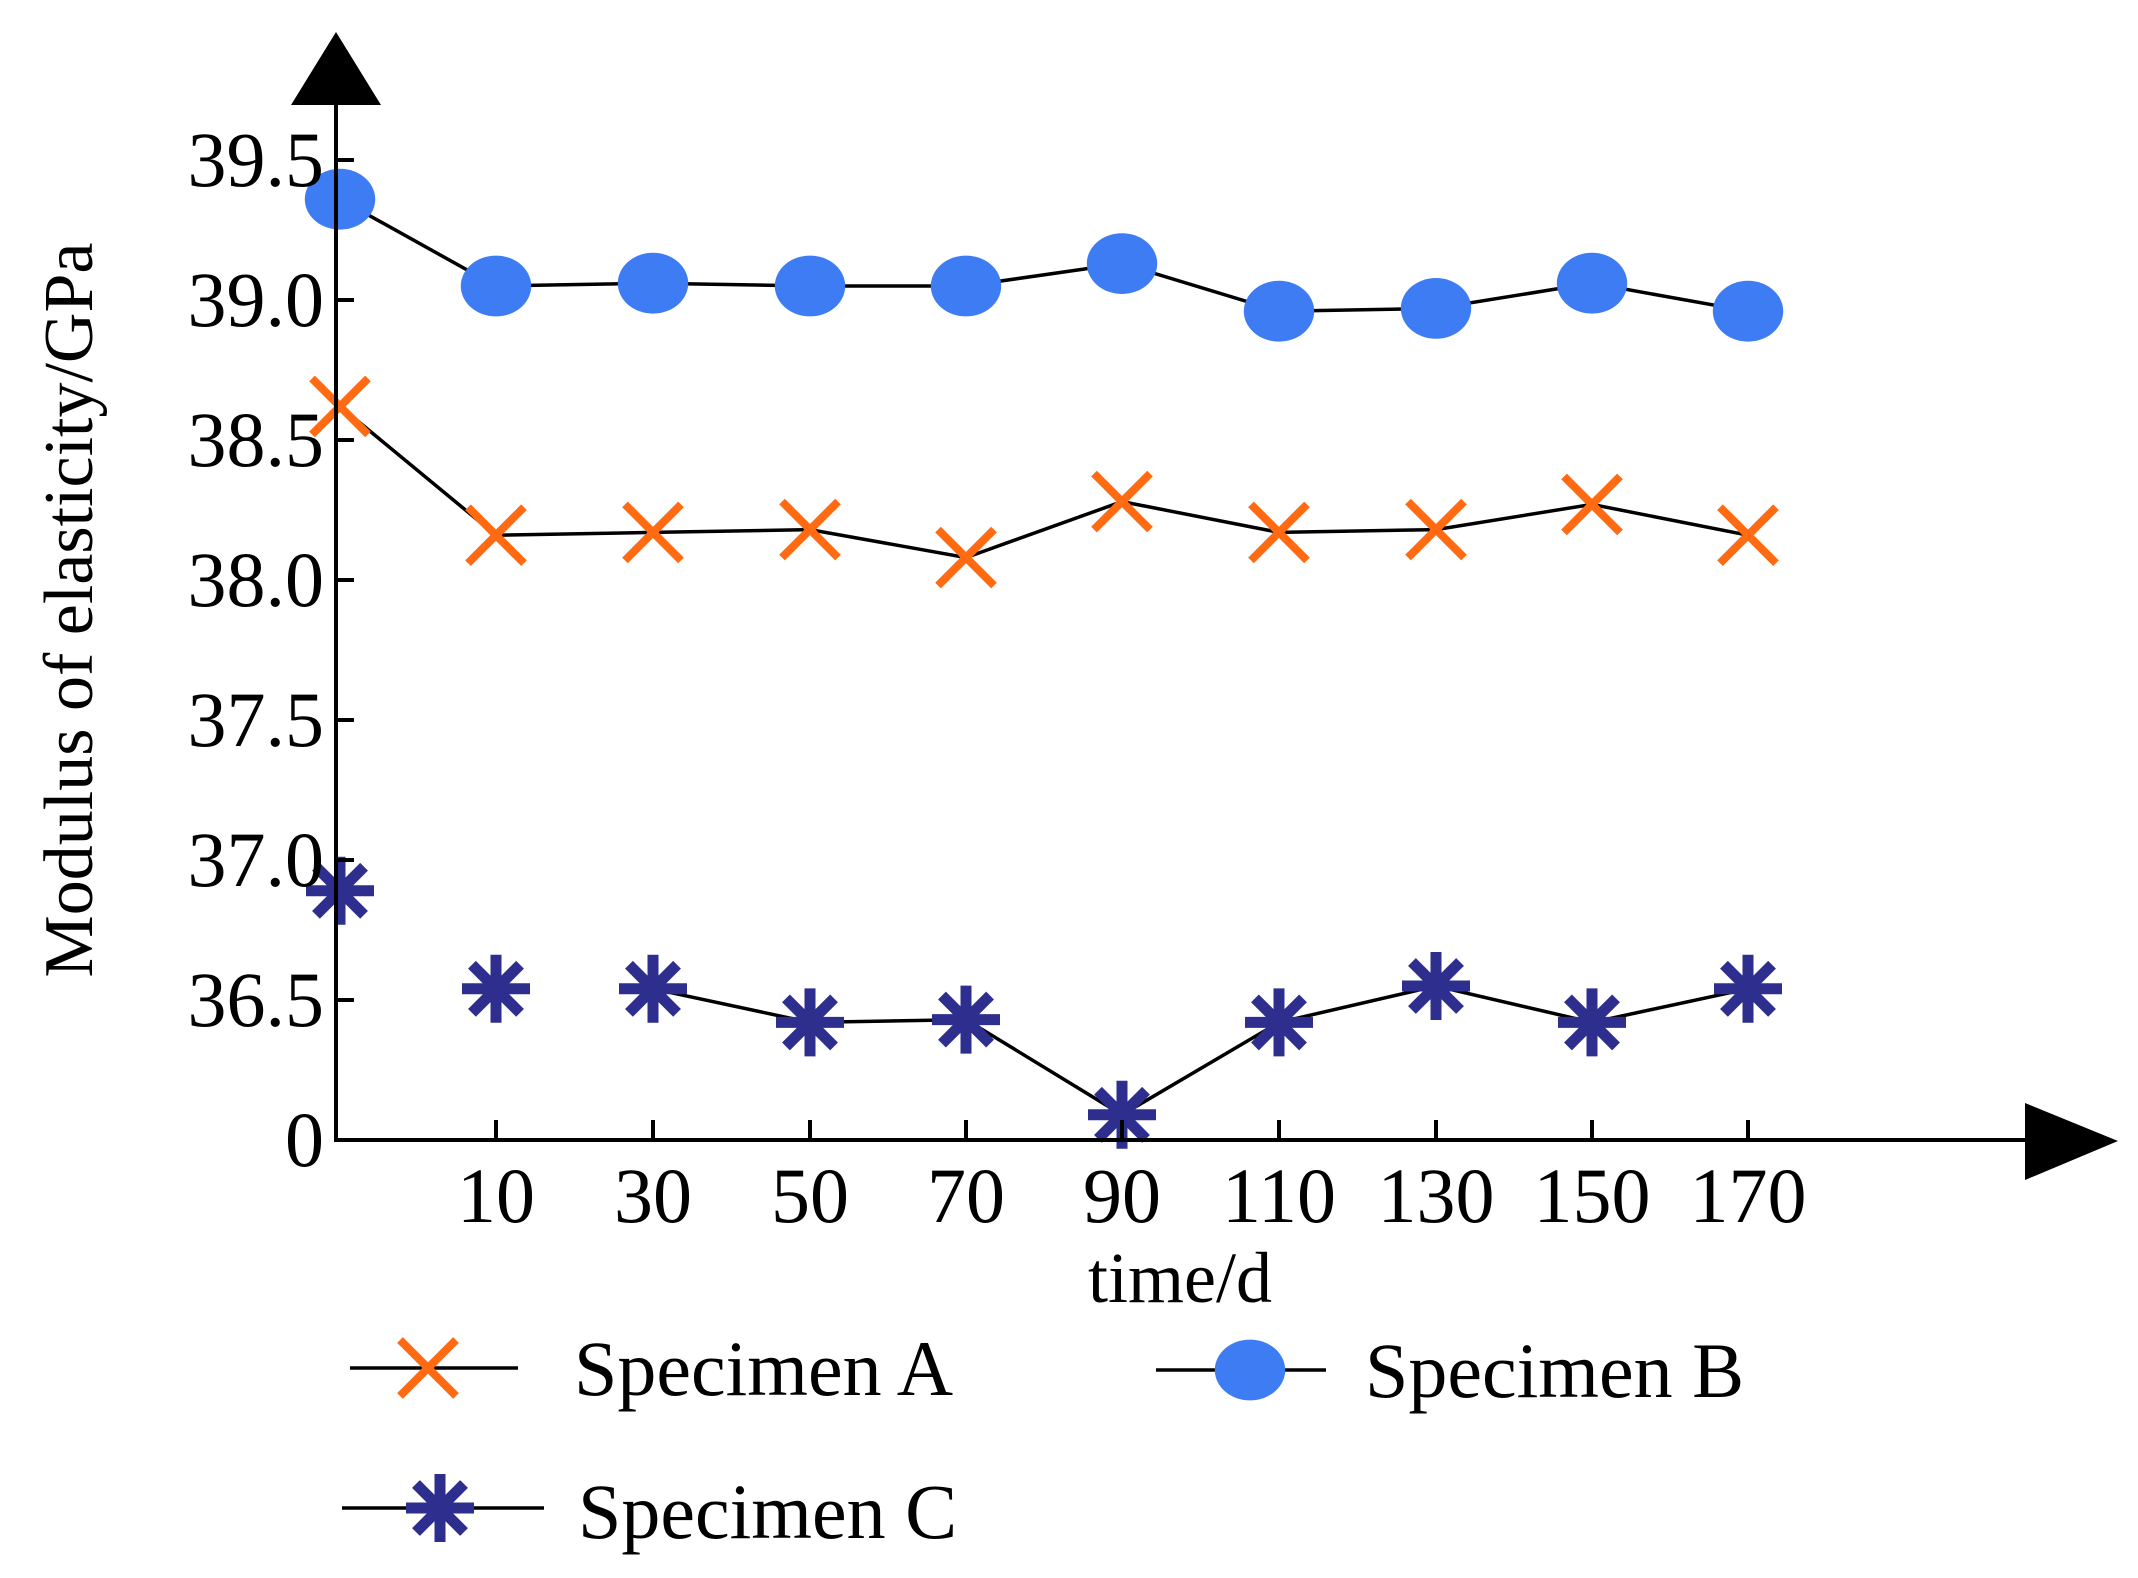  I want to click on legend-label: Specimen C, so click(767, 1511).